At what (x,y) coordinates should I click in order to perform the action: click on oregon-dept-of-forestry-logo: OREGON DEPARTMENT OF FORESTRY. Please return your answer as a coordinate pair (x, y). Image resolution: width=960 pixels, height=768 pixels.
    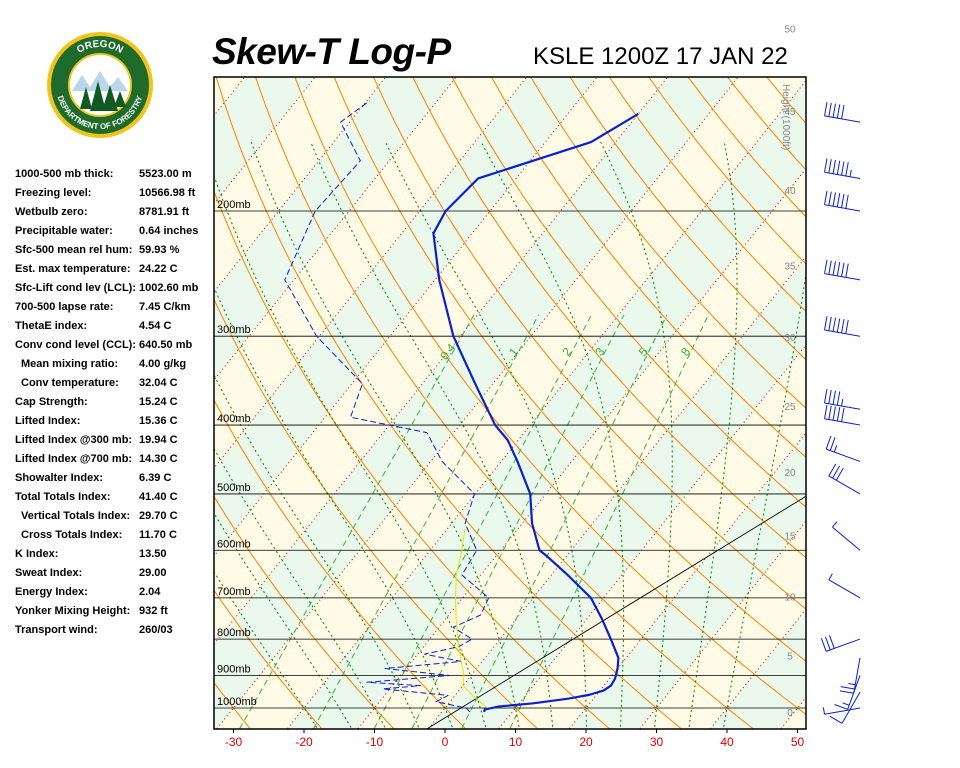
    Looking at the image, I should click on (100, 85).